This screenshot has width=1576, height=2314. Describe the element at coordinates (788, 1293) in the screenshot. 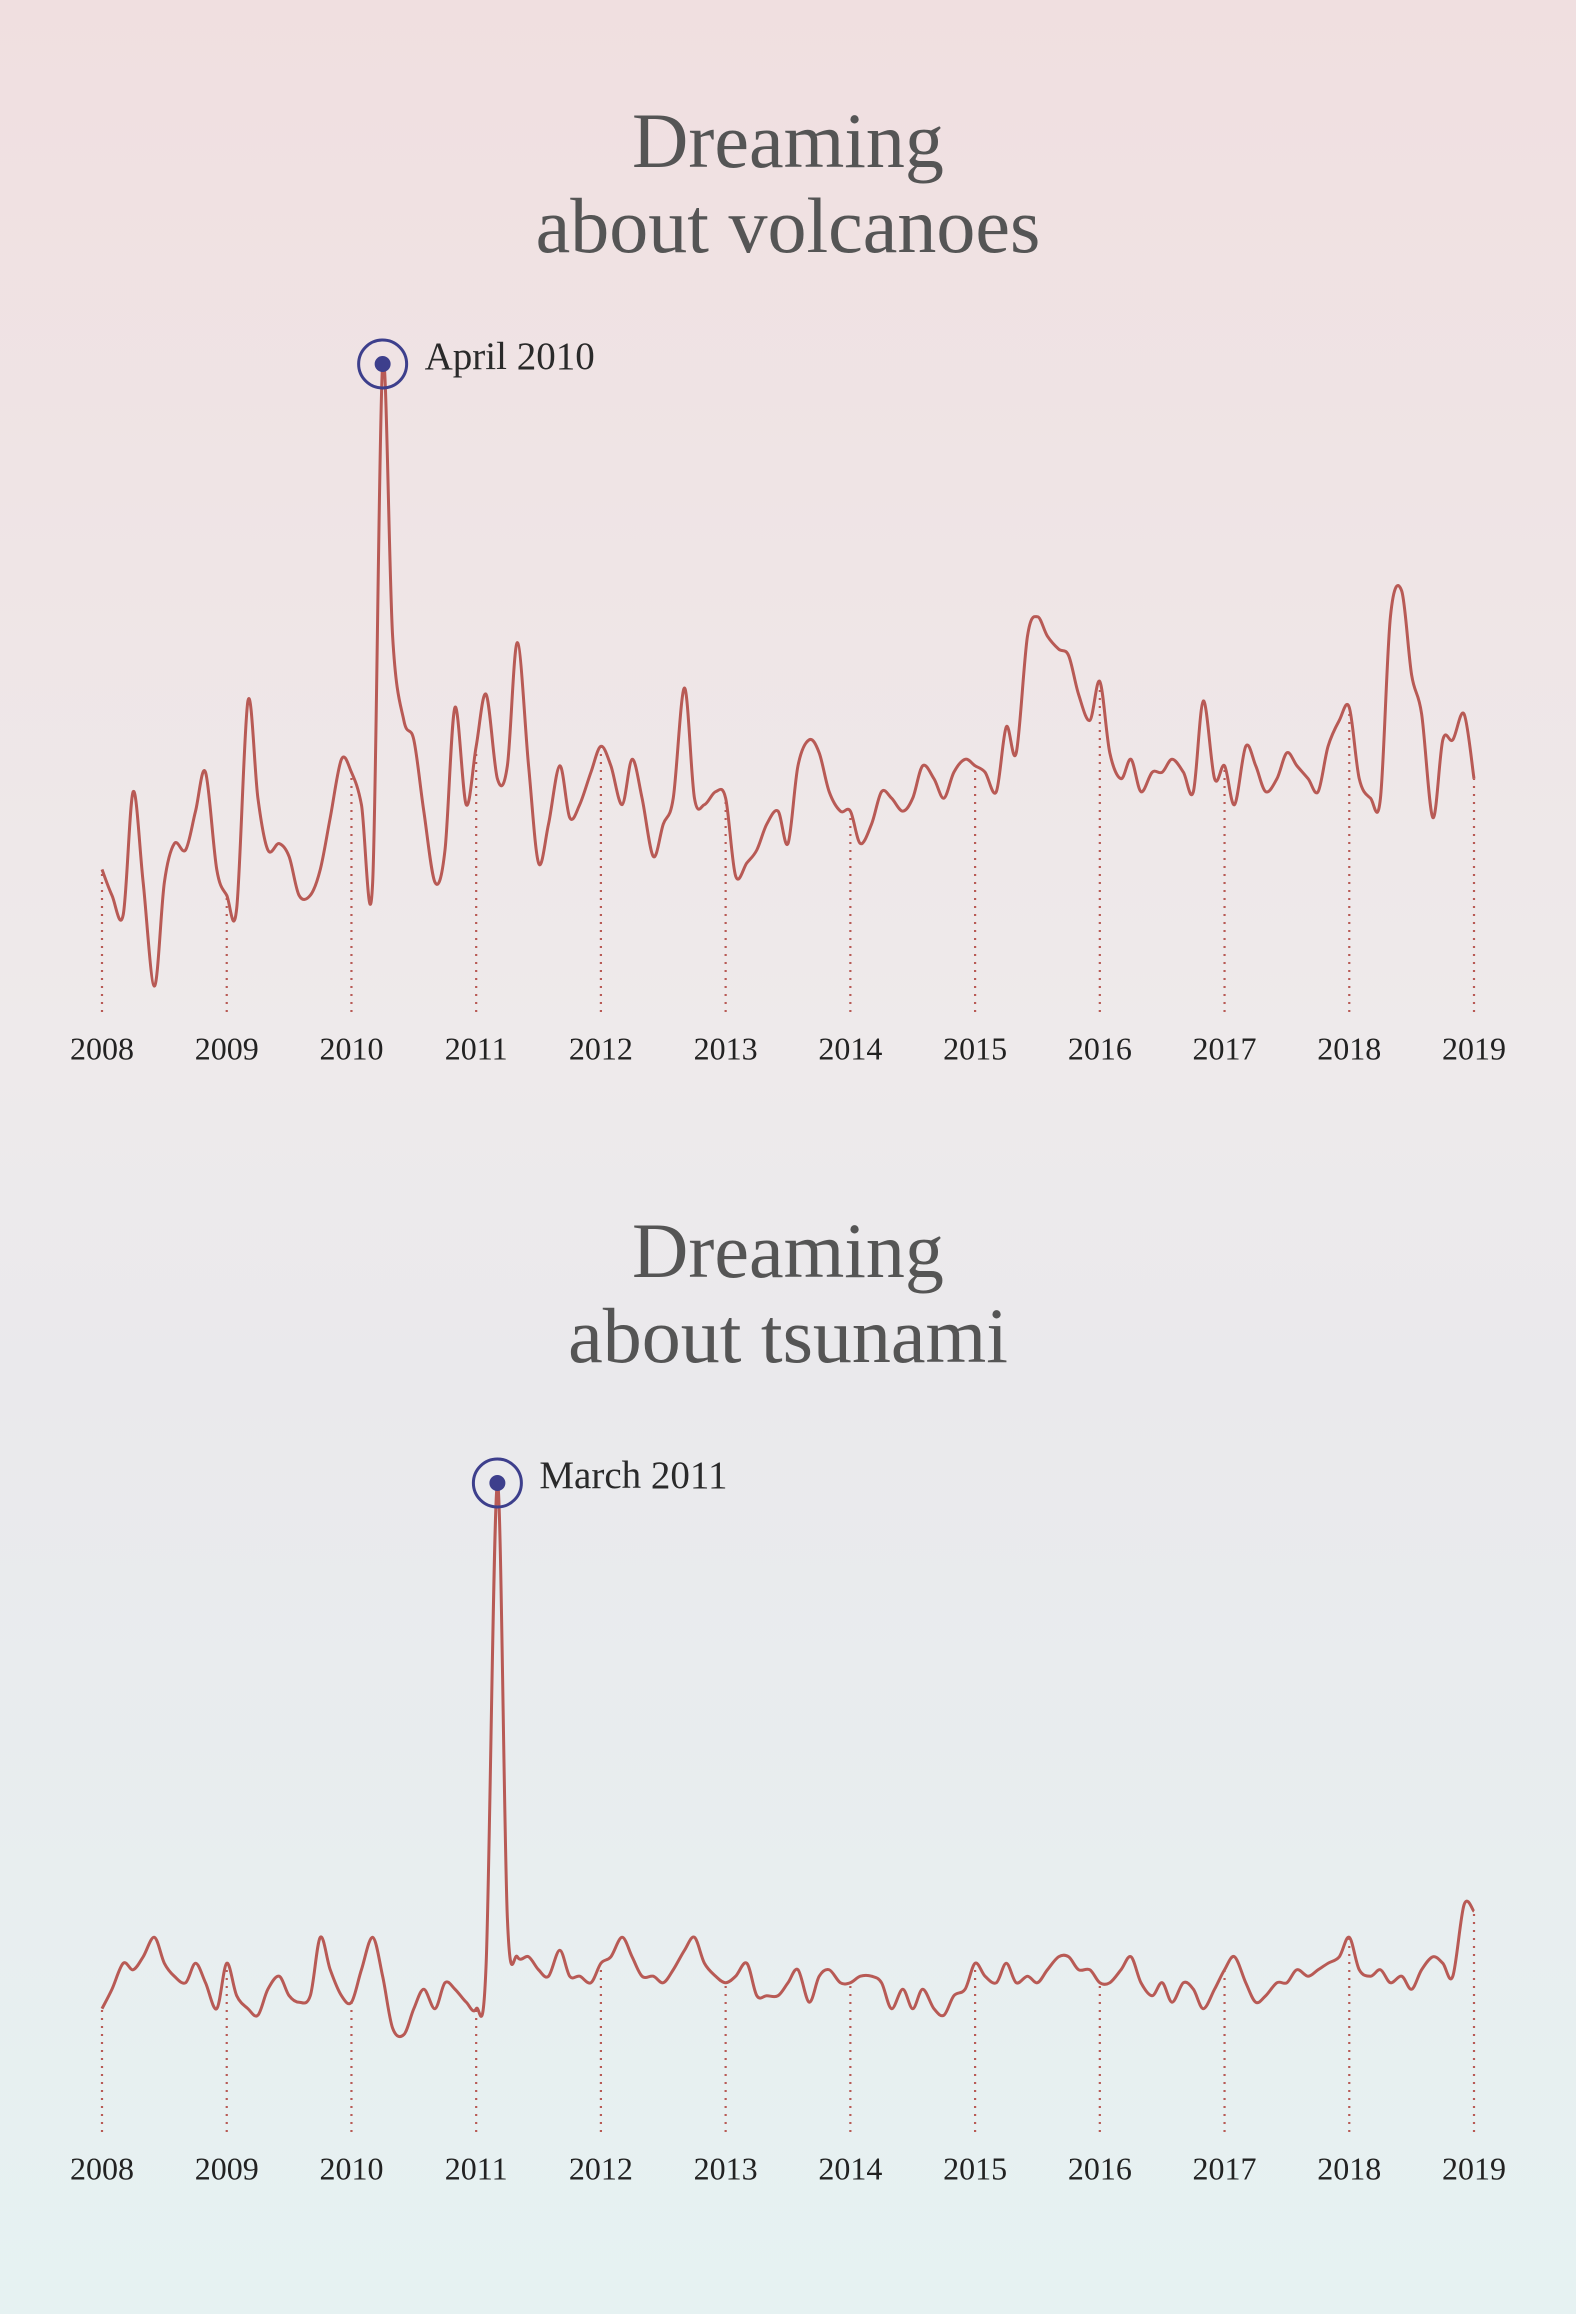

I see `chart-title: Dreaming about tsunami` at that location.